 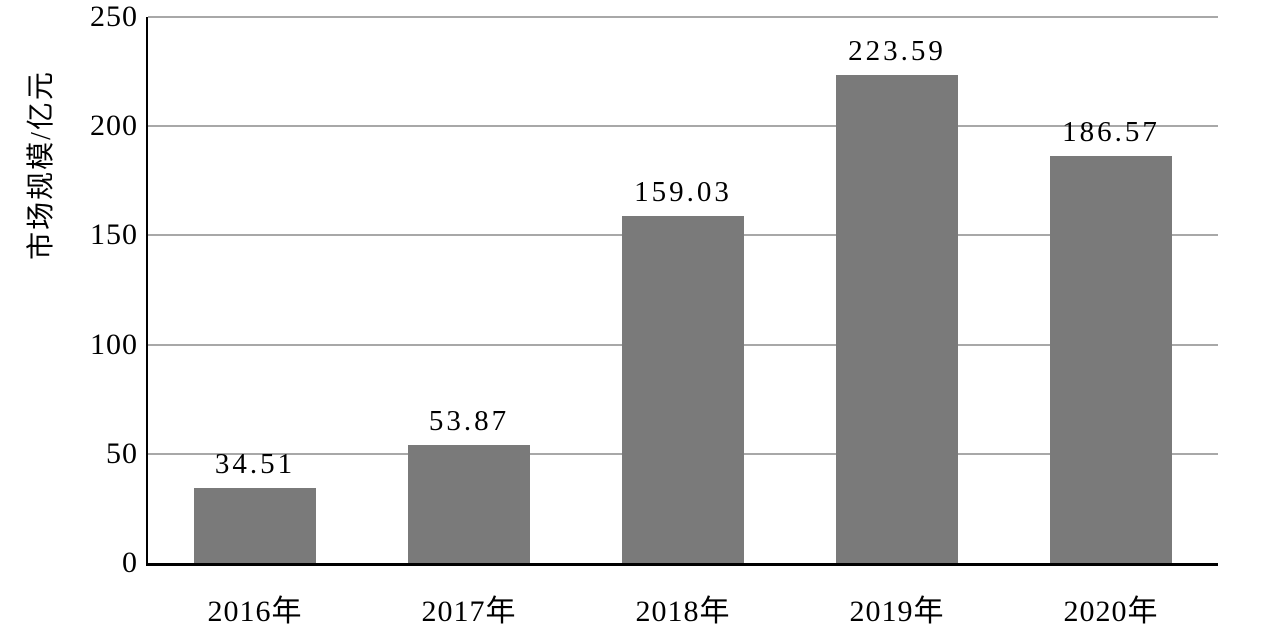 I want to click on y-tick-label-50: 50, so click(x=122, y=453).